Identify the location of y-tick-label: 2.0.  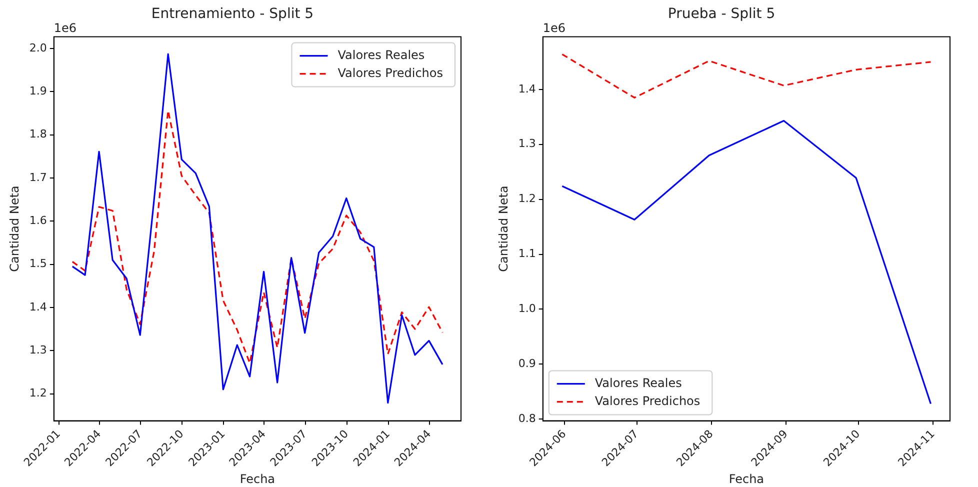
(38, 47).